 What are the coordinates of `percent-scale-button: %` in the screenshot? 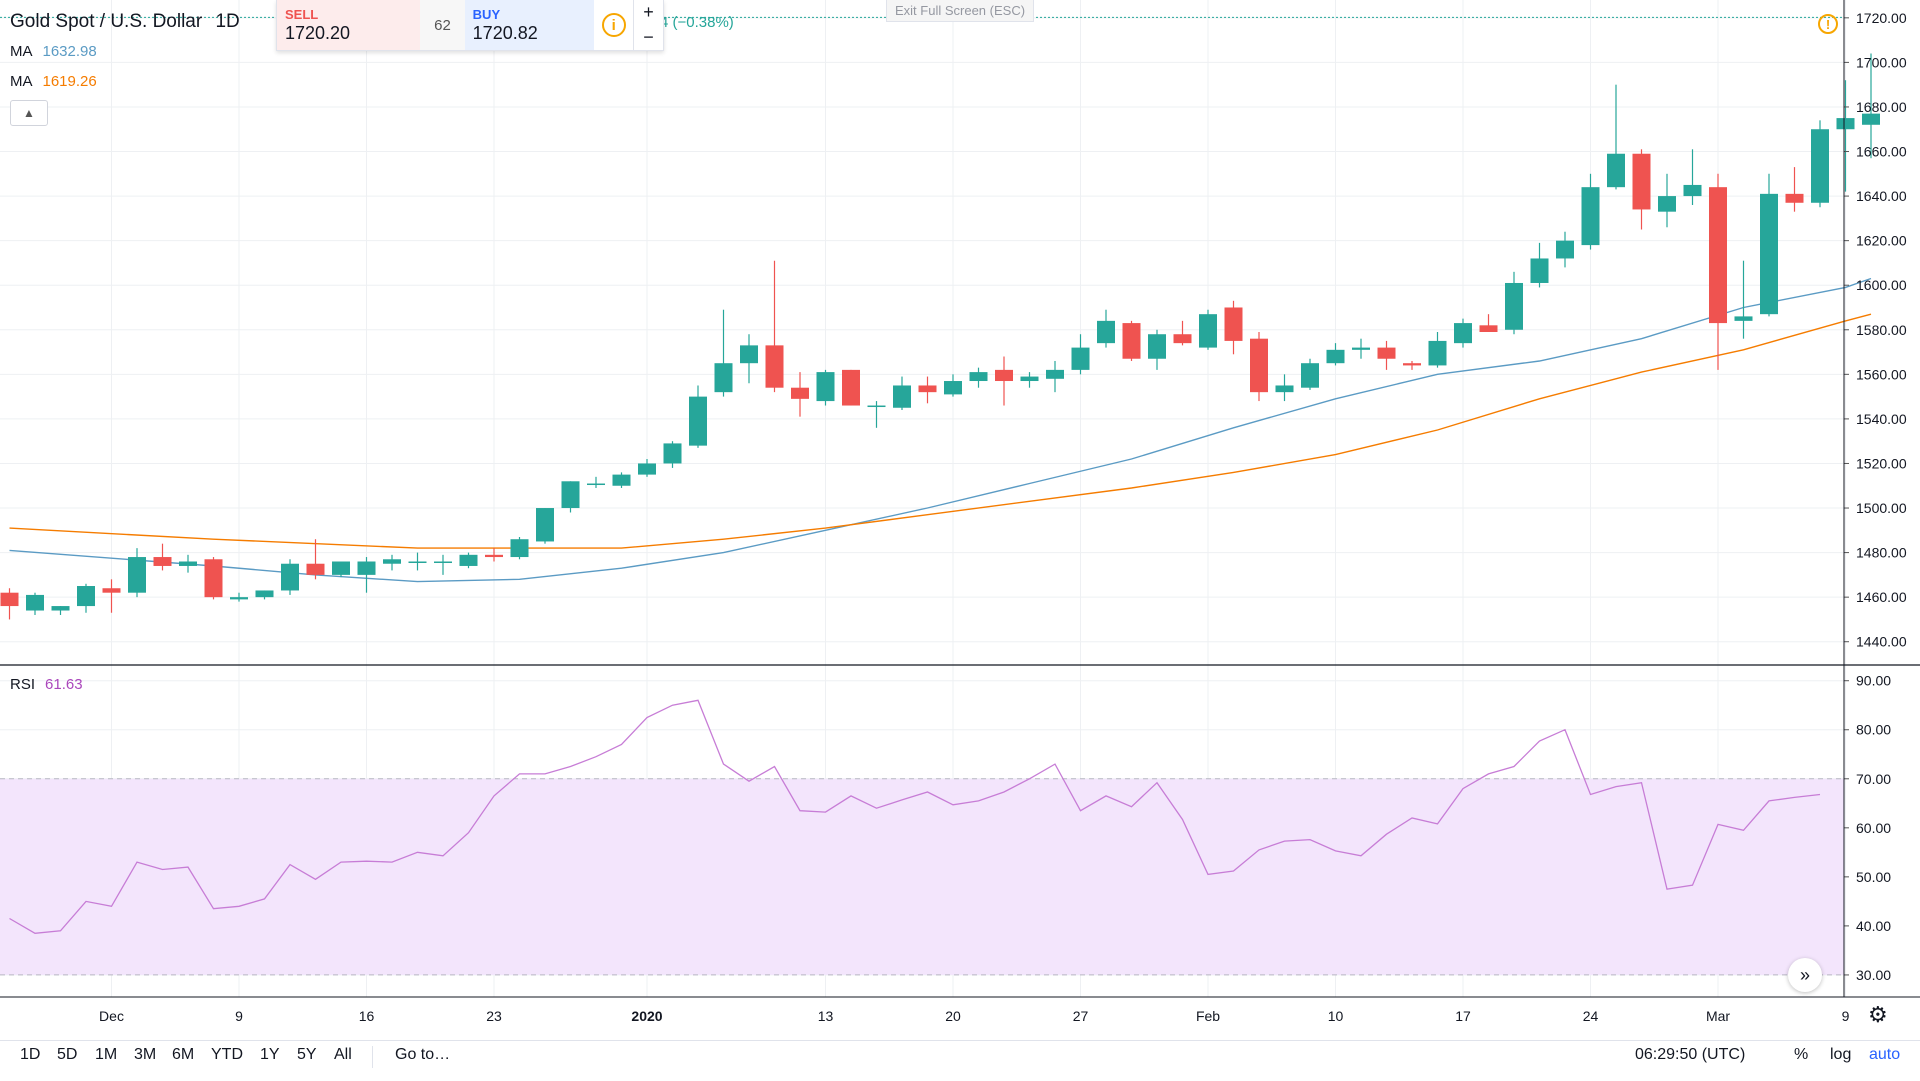 It's located at (1801, 1054).